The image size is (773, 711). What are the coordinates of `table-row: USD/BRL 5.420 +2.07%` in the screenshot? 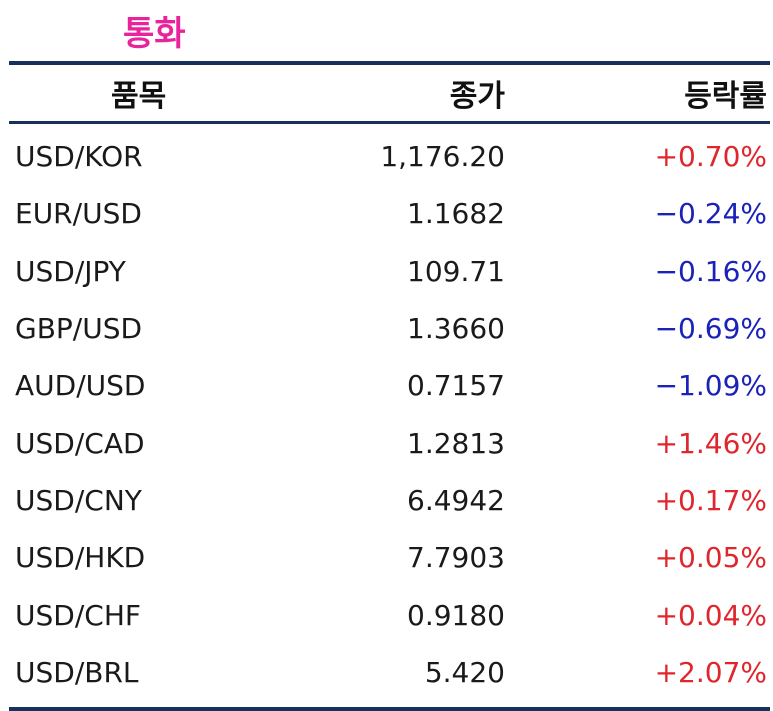 It's located at (389, 672).